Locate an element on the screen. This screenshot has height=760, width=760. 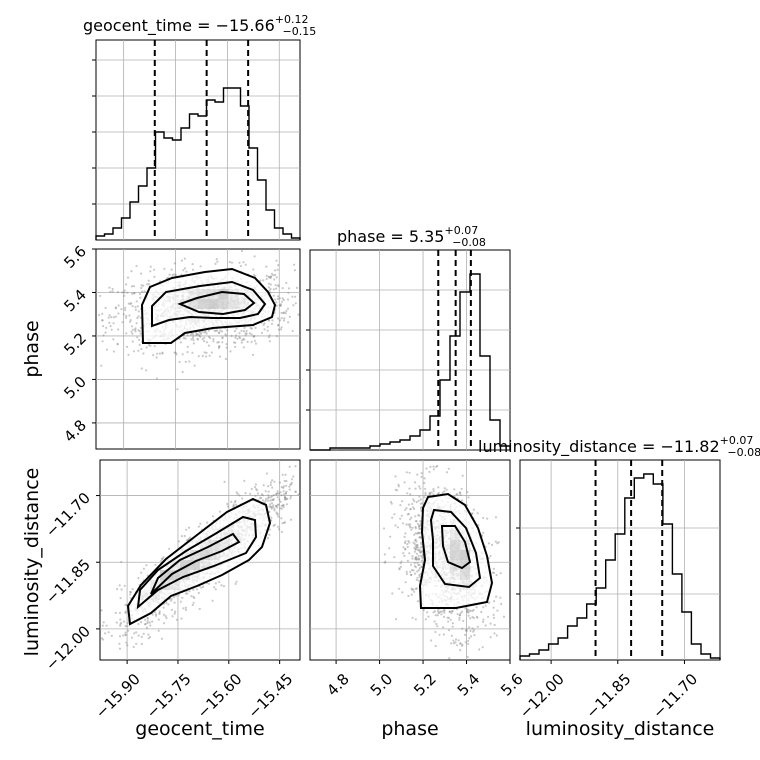
panel-hist-phase: phase = 5.35+0.07 −0.08 is located at coordinates (408, 337).